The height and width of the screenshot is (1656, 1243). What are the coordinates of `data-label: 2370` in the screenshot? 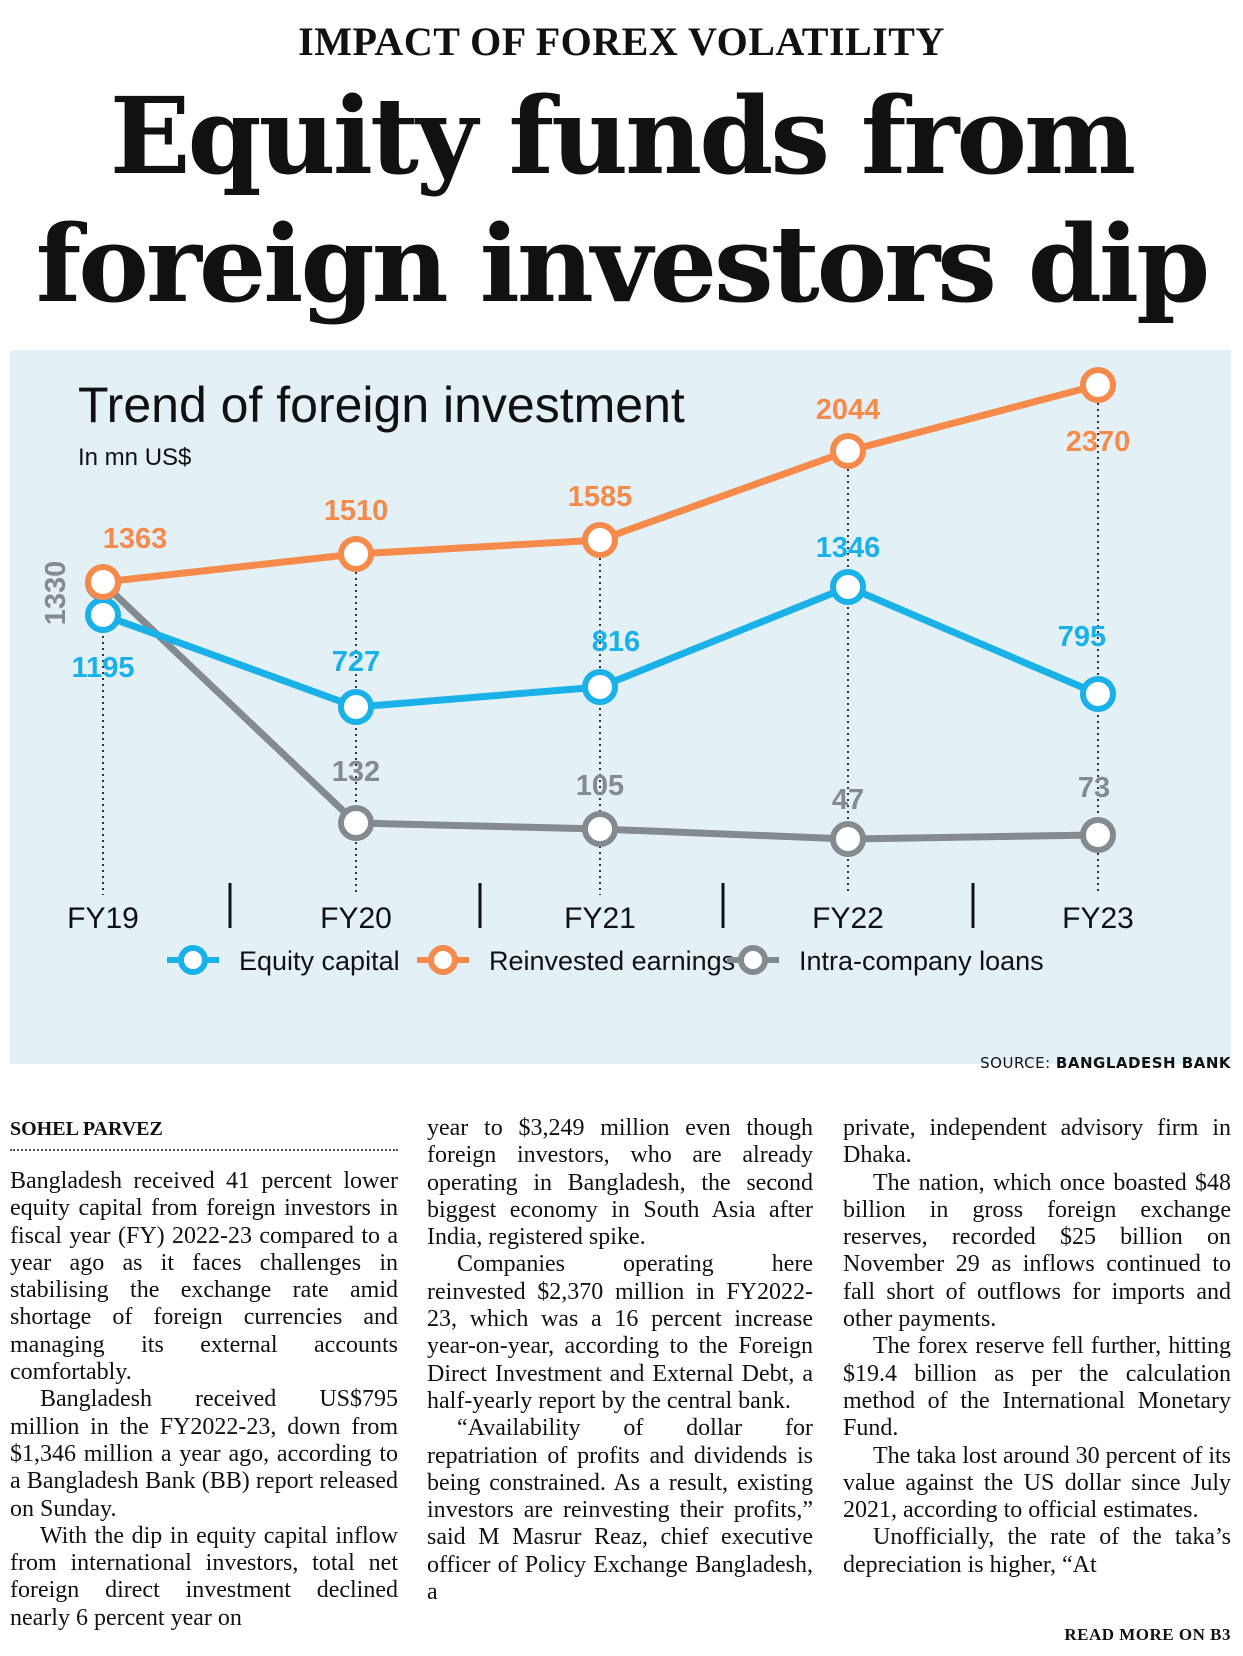 It's located at (1098, 442).